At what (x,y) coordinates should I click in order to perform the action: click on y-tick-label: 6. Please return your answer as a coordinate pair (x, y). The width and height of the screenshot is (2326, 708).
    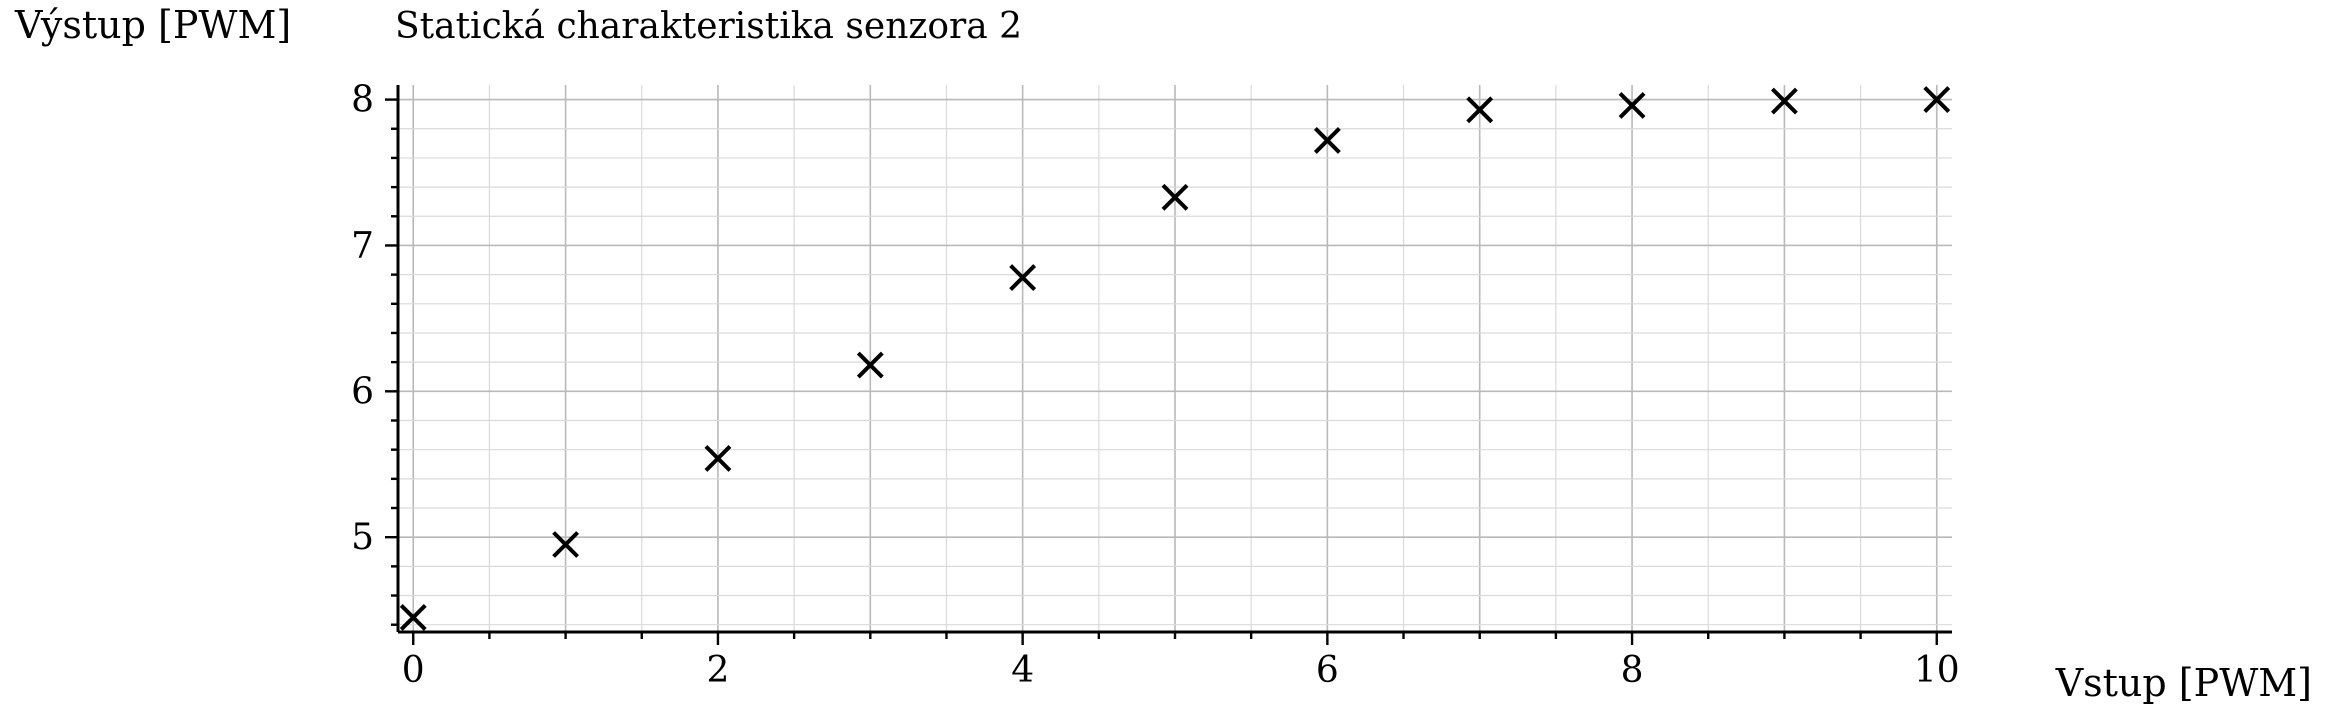
    Looking at the image, I should click on (362, 391).